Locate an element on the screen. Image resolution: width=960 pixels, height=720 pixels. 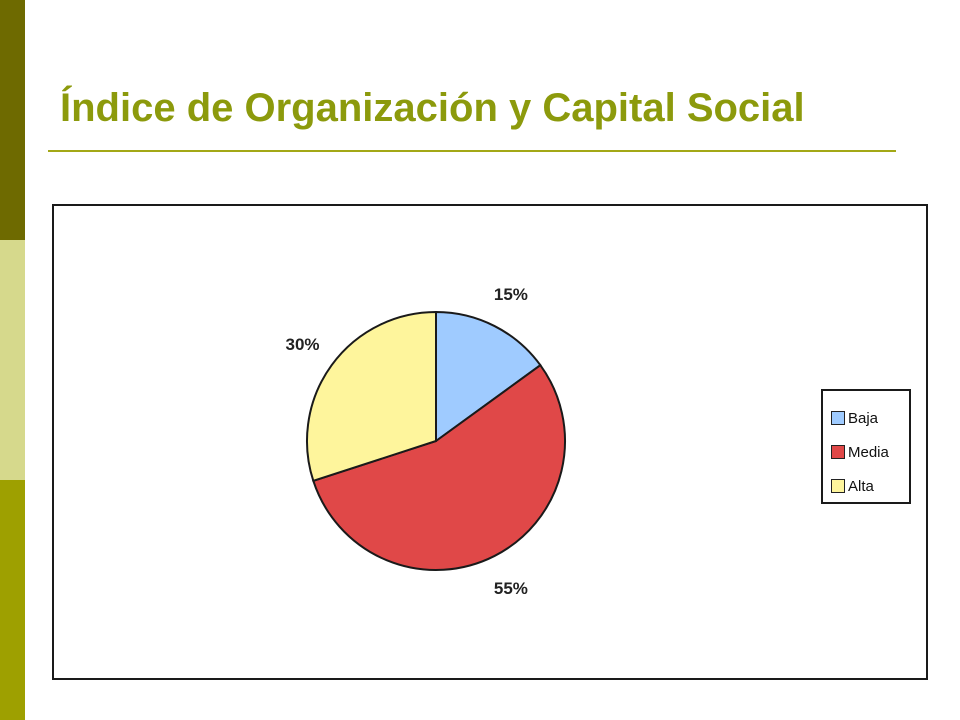
legend-item-baja: Baja is located at coordinates (870, 418).